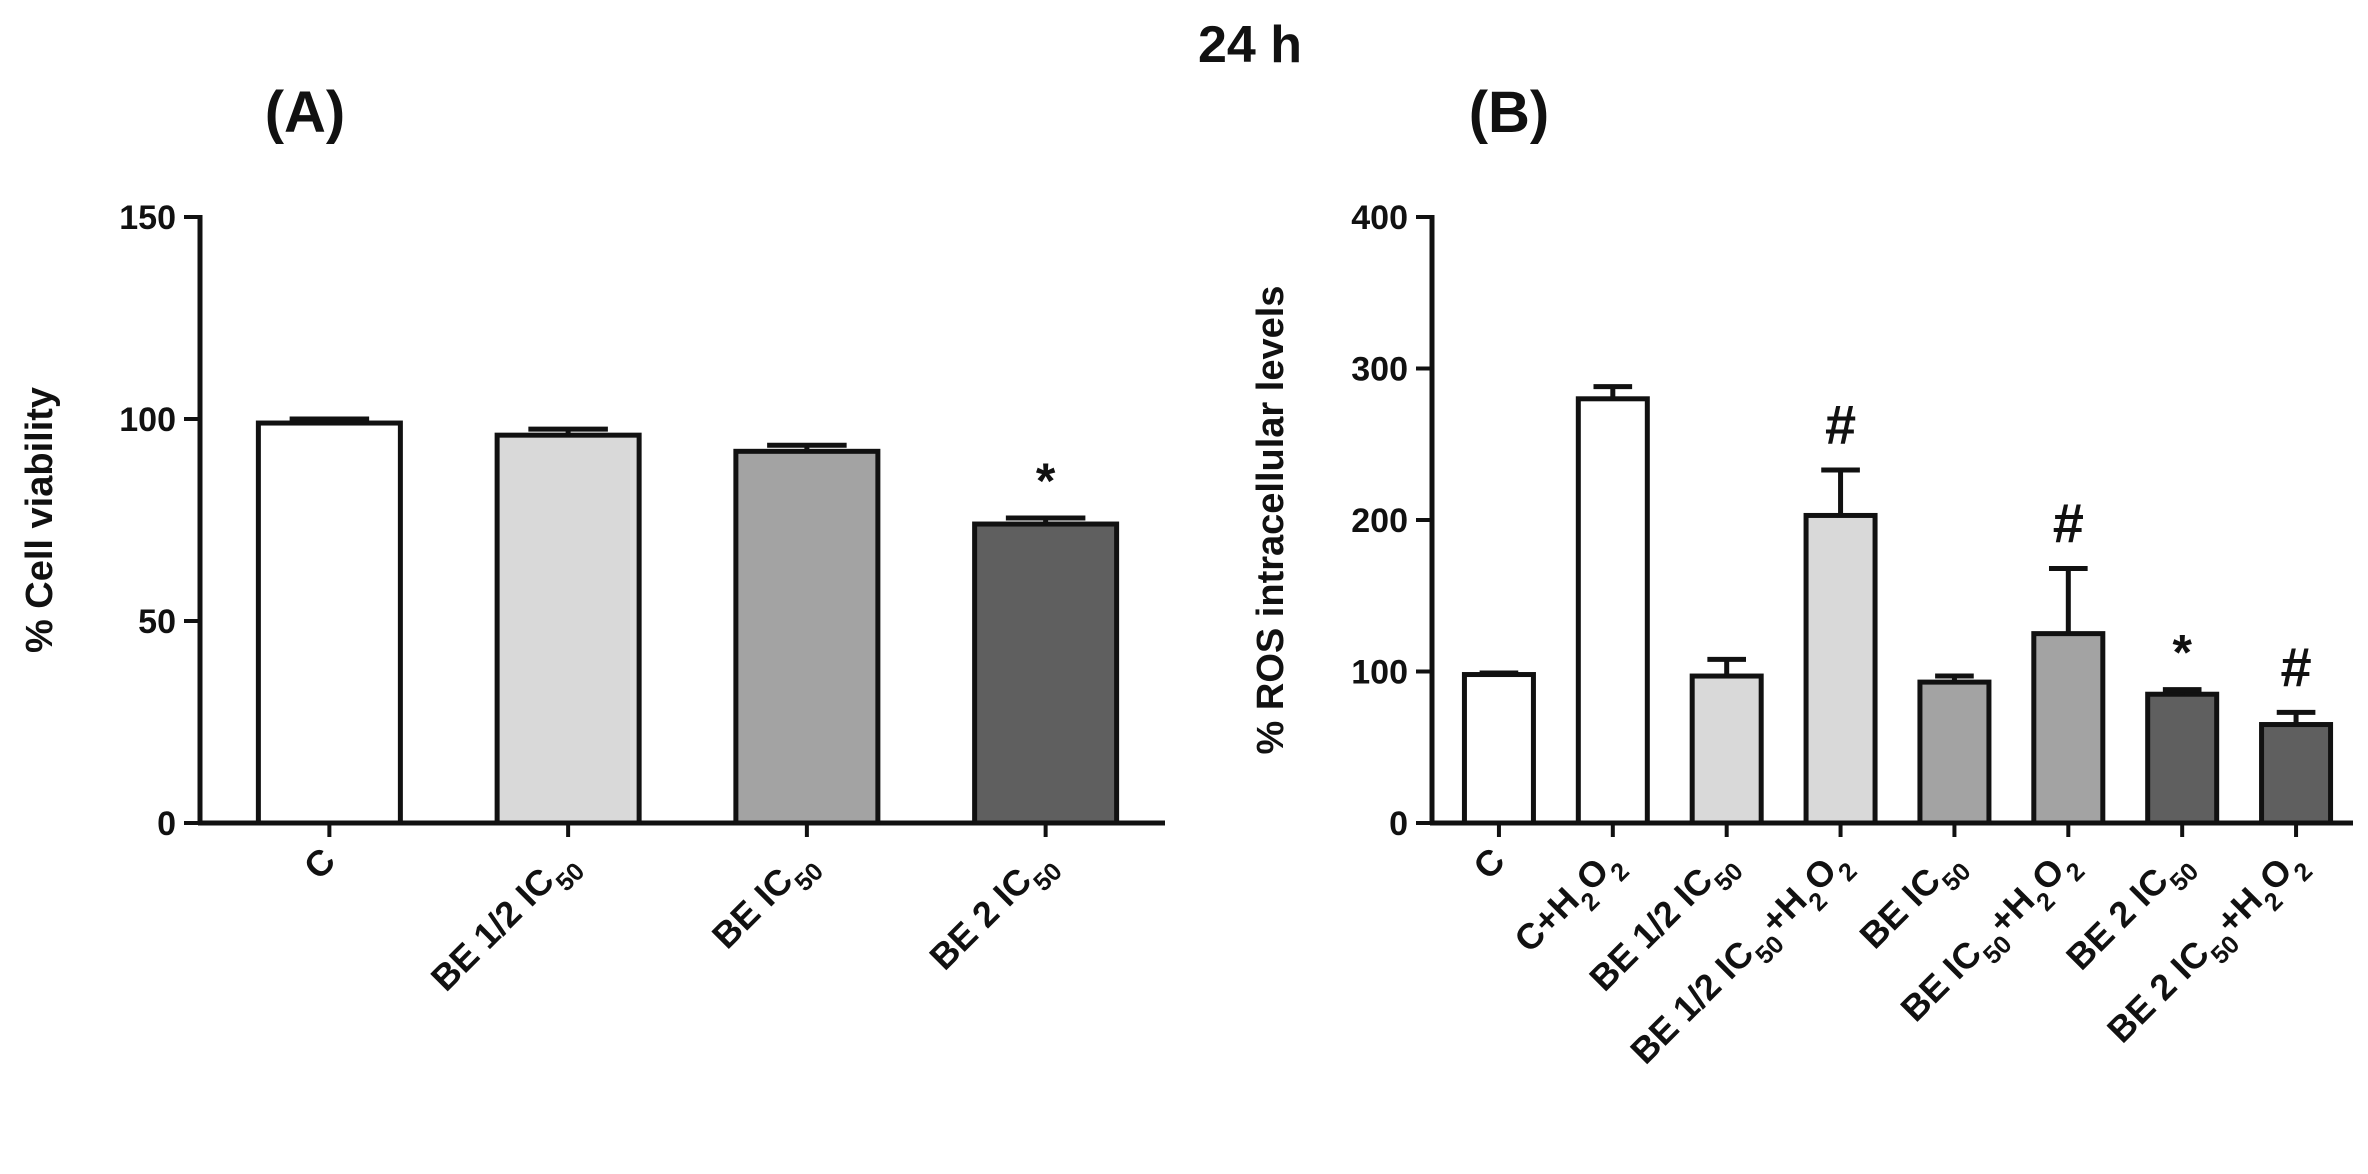 Image resolution: width=2368 pixels, height=1174 pixels. I want to click on x-tick-label: BE IC50, so click(766, 902).